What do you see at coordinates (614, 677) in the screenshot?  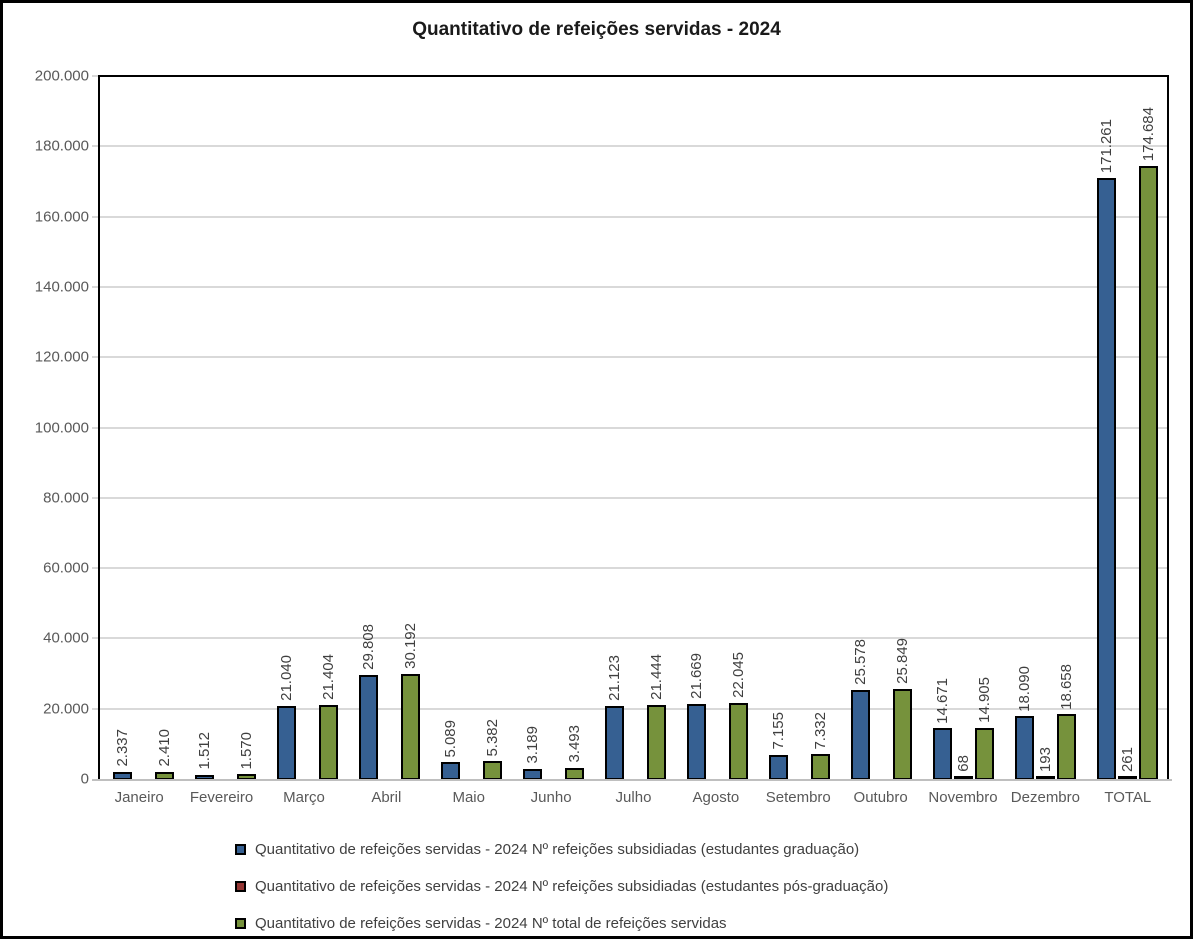 I see `bar-value-label: 21.123` at bounding box center [614, 677].